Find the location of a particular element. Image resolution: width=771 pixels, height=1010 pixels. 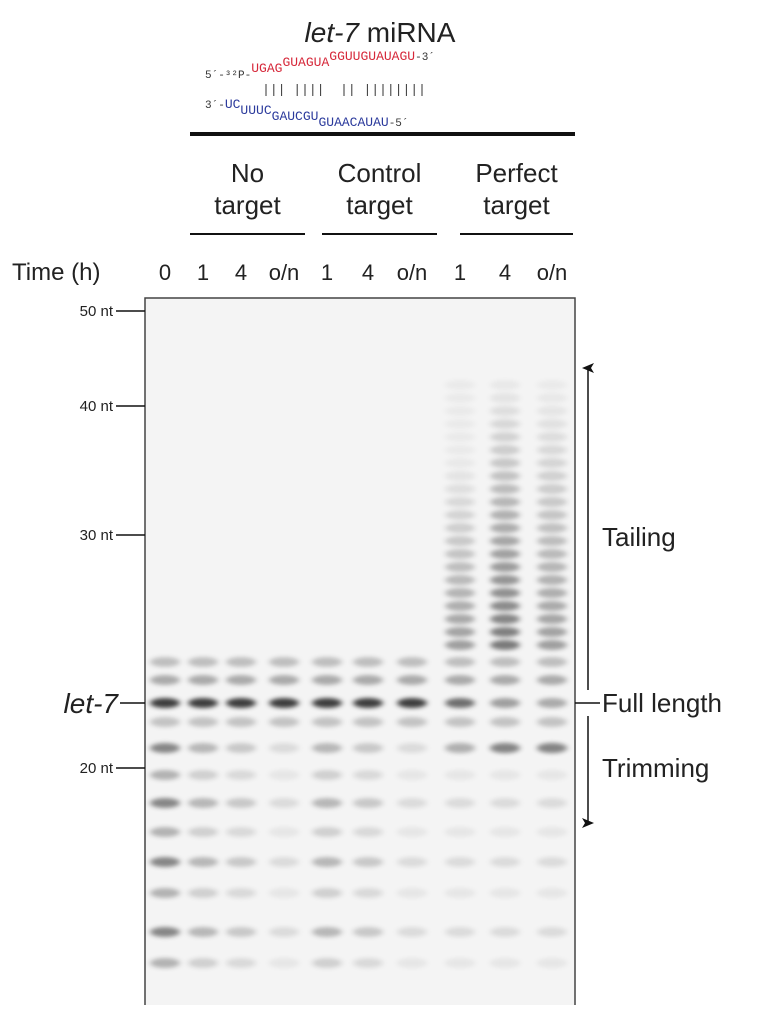

group-label: target is located at coordinates (247, 205).